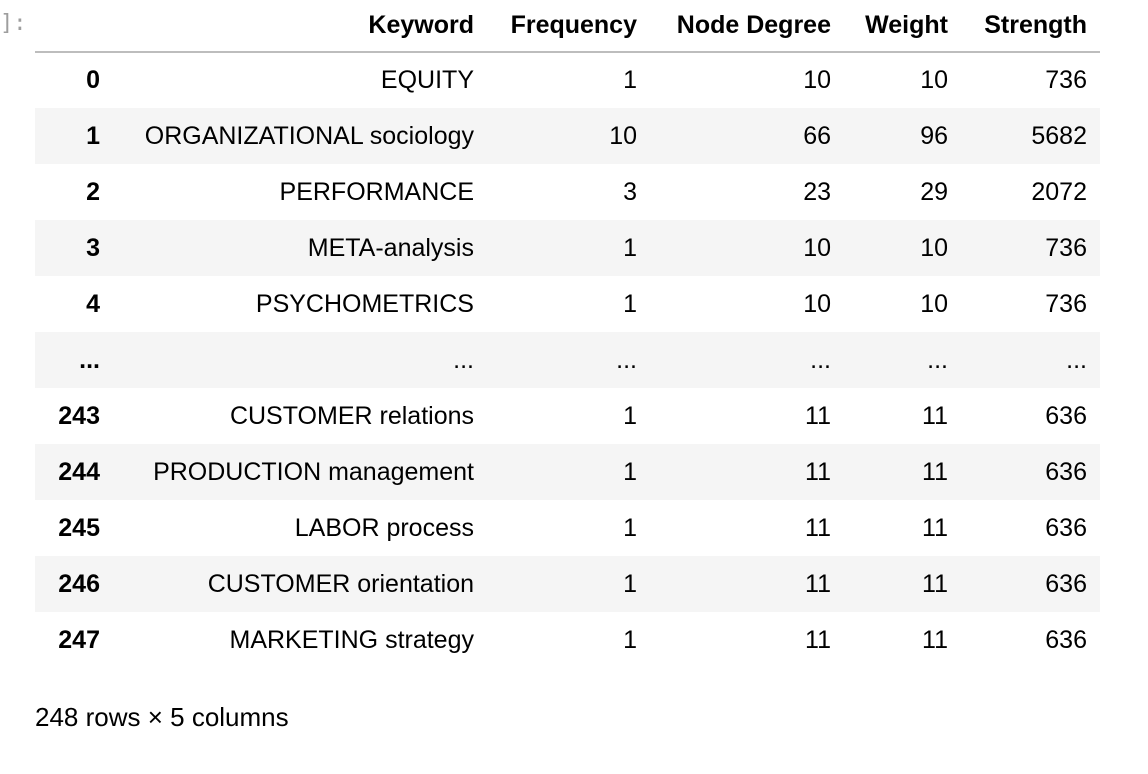 The image size is (1148, 774). What do you see at coordinates (93, 191) in the screenshot?
I see `row-index: 2` at bounding box center [93, 191].